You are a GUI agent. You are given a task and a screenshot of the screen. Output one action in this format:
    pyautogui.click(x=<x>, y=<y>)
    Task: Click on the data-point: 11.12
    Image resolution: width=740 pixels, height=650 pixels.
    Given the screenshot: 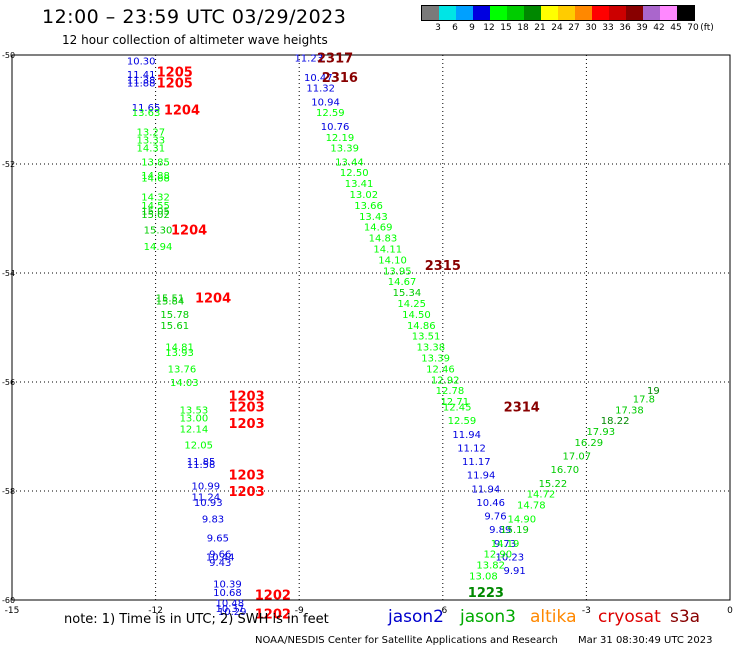 What is the action you would take?
    pyautogui.click(x=471, y=448)
    